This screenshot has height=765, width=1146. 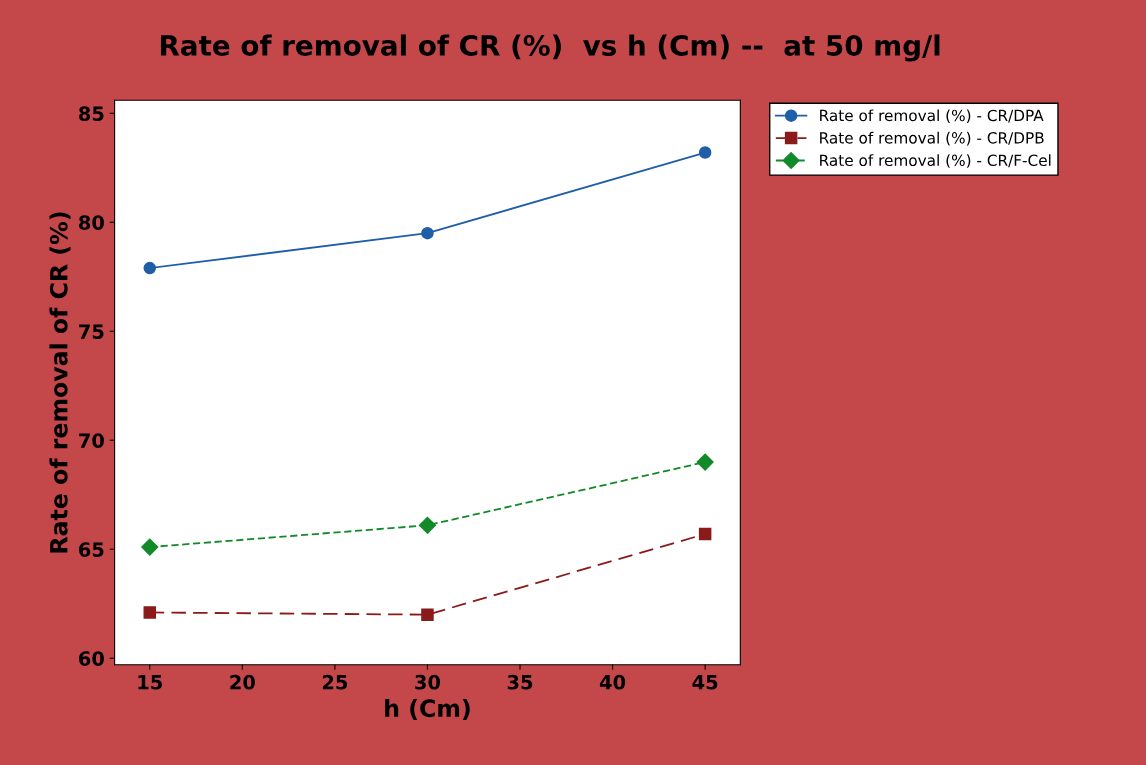 What do you see at coordinates (242, 682) in the screenshot?
I see `x-tick-label: 20` at bounding box center [242, 682].